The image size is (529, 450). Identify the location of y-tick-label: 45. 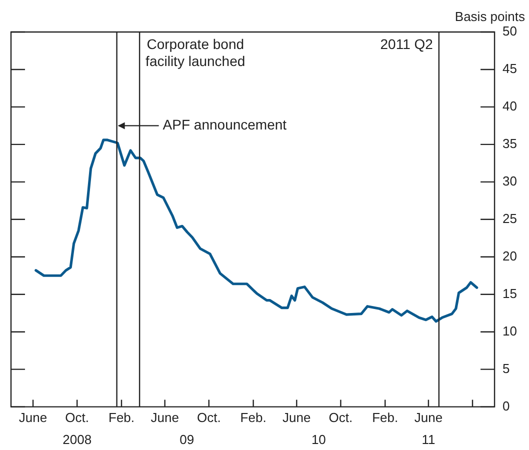
(510, 68).